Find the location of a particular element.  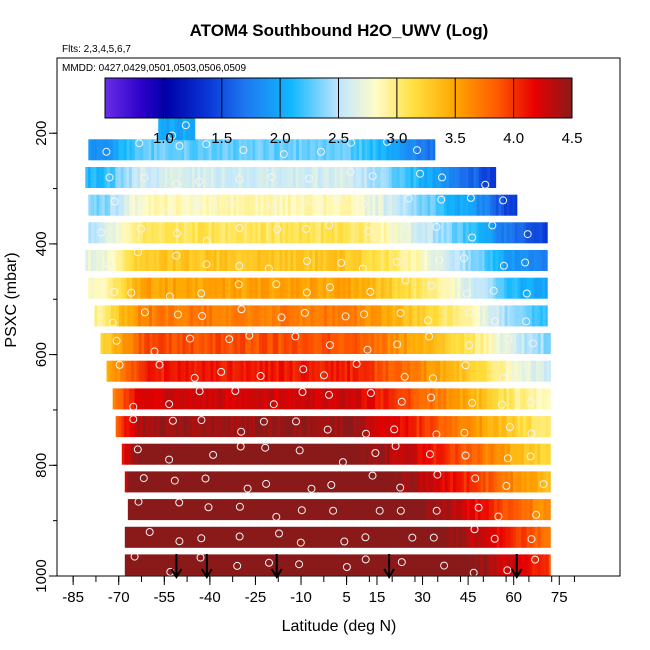

colorbar-tick-label: 4.5 is located at coordinates (572, 138).